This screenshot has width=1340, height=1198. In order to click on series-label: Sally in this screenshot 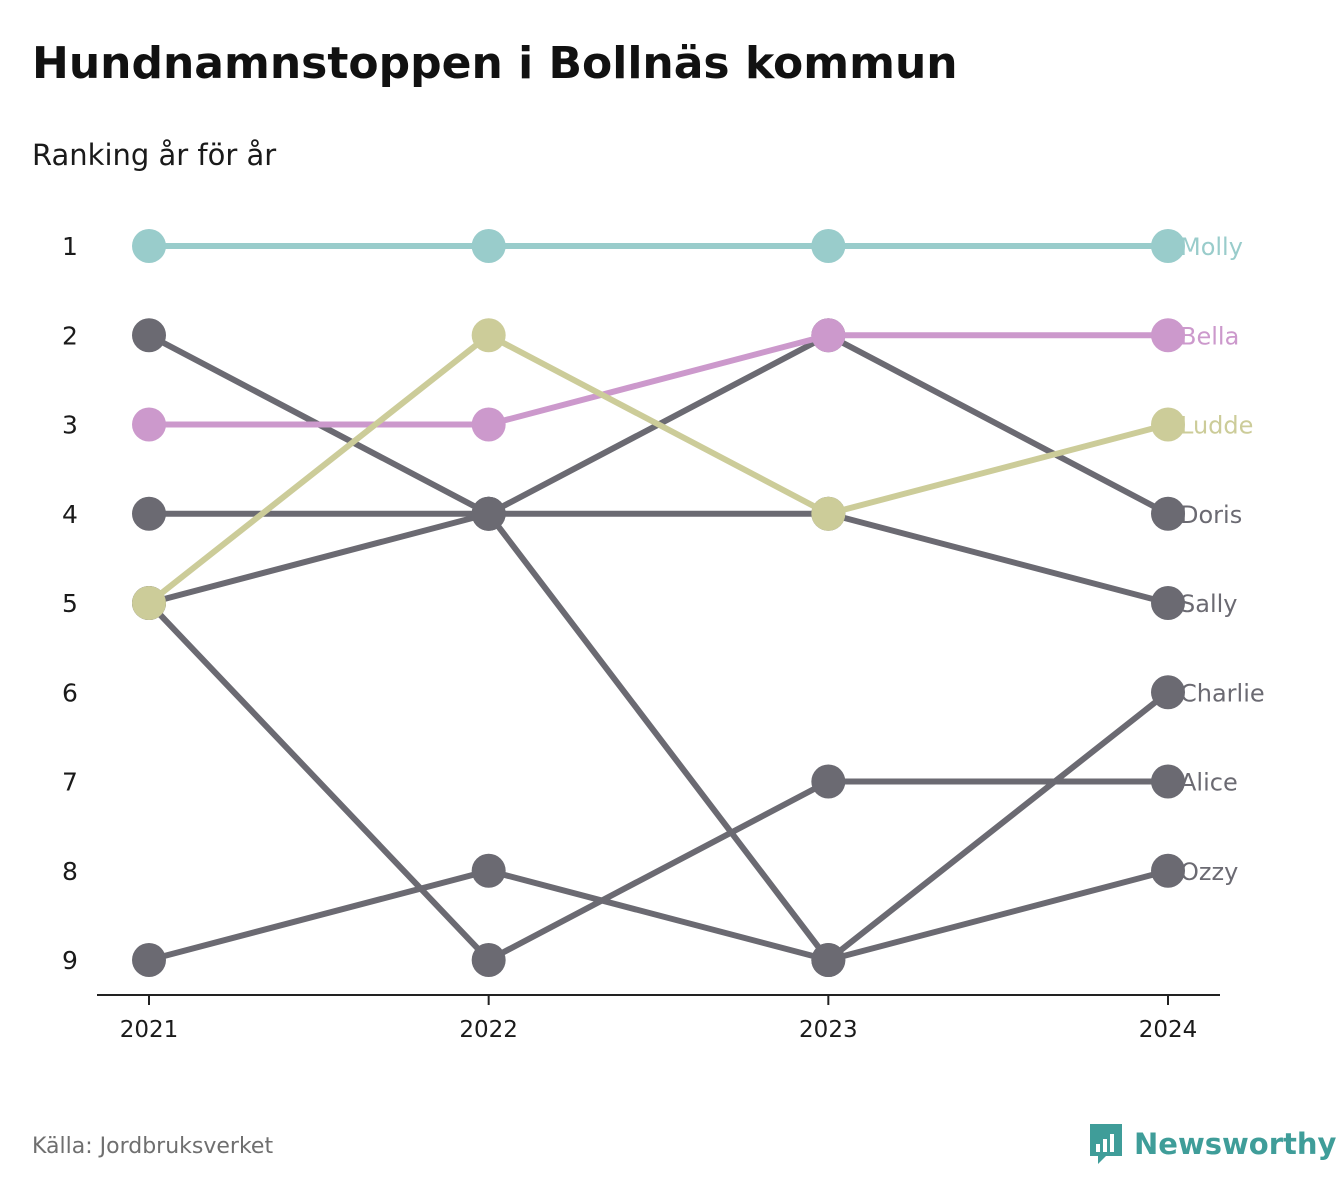, I will do `click(1208, 604)`.